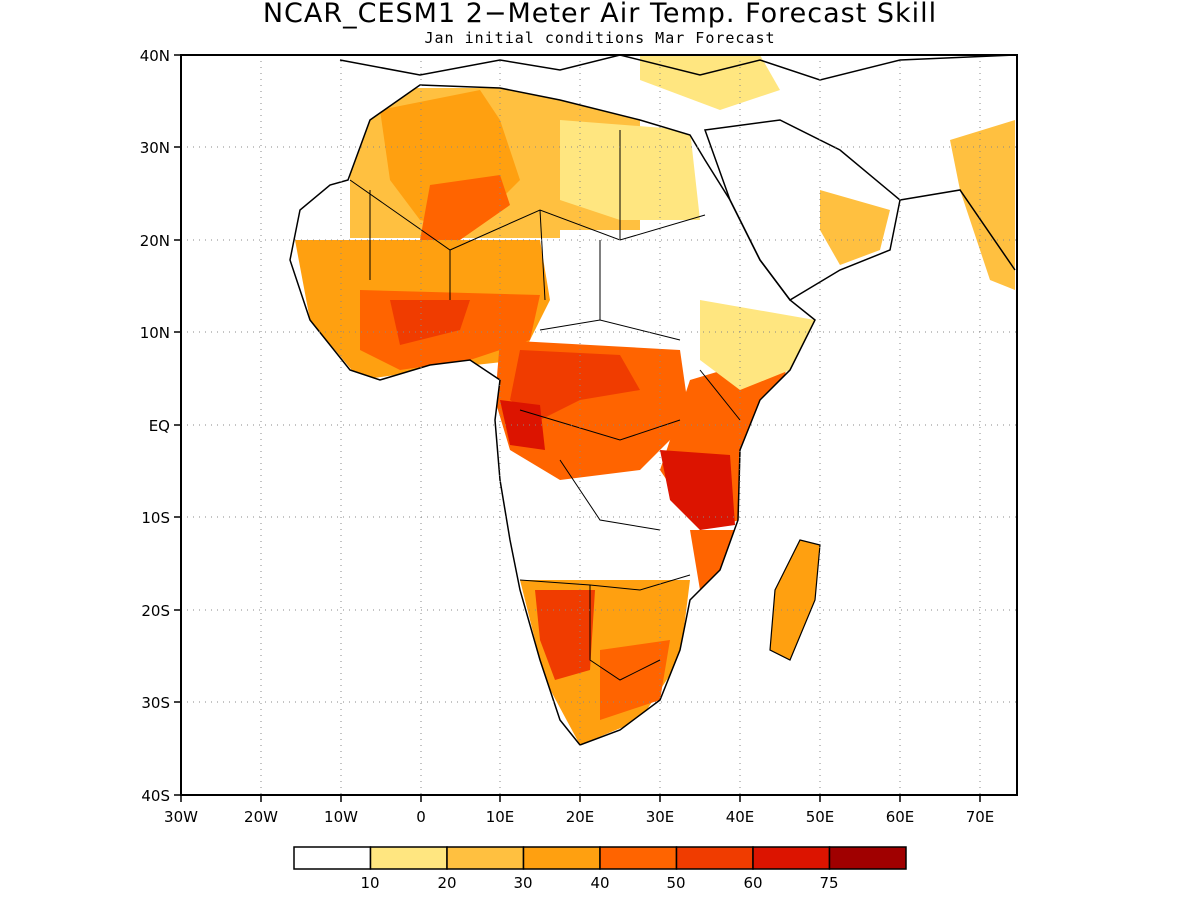 The image size is (1200, 900). I want to click on y-axis-ticks, so click(177, 425).